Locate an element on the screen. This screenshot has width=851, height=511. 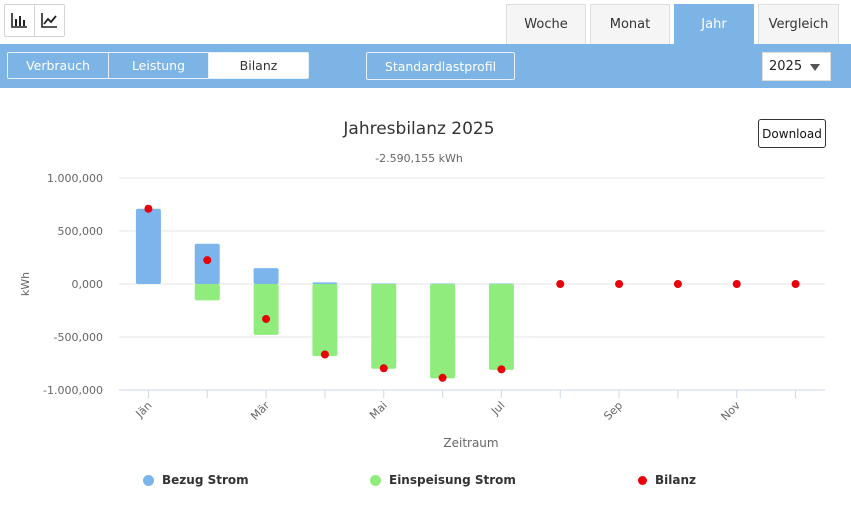
bar-chart-icon is located at coordinates (19, 20).